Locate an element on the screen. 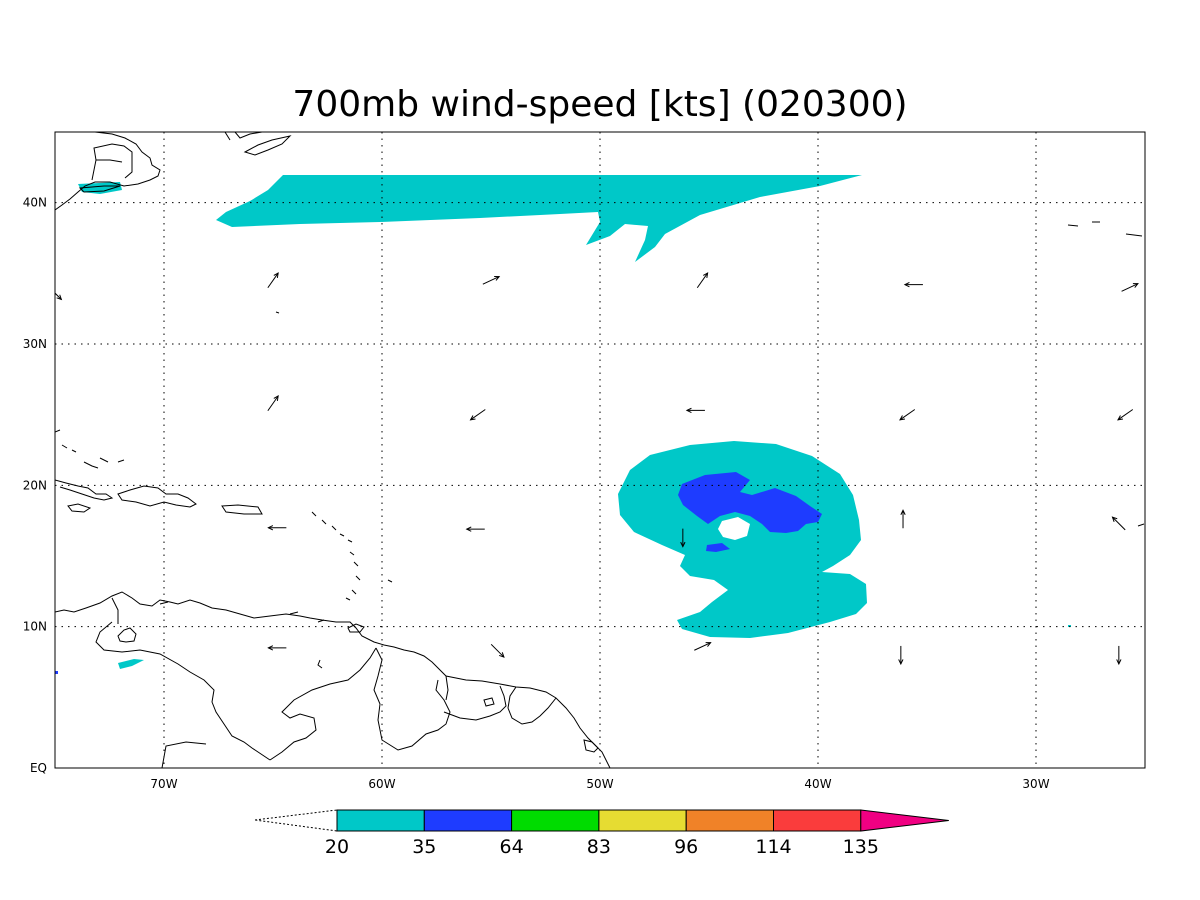  jet-streak-shading is located at coordinates (539, 218).